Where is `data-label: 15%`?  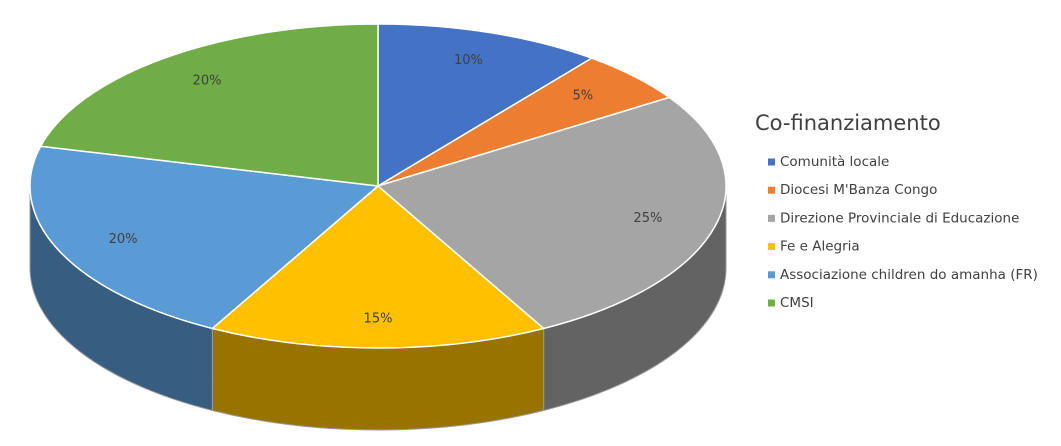
data-label: 15% is located at coordinates (378, 318).